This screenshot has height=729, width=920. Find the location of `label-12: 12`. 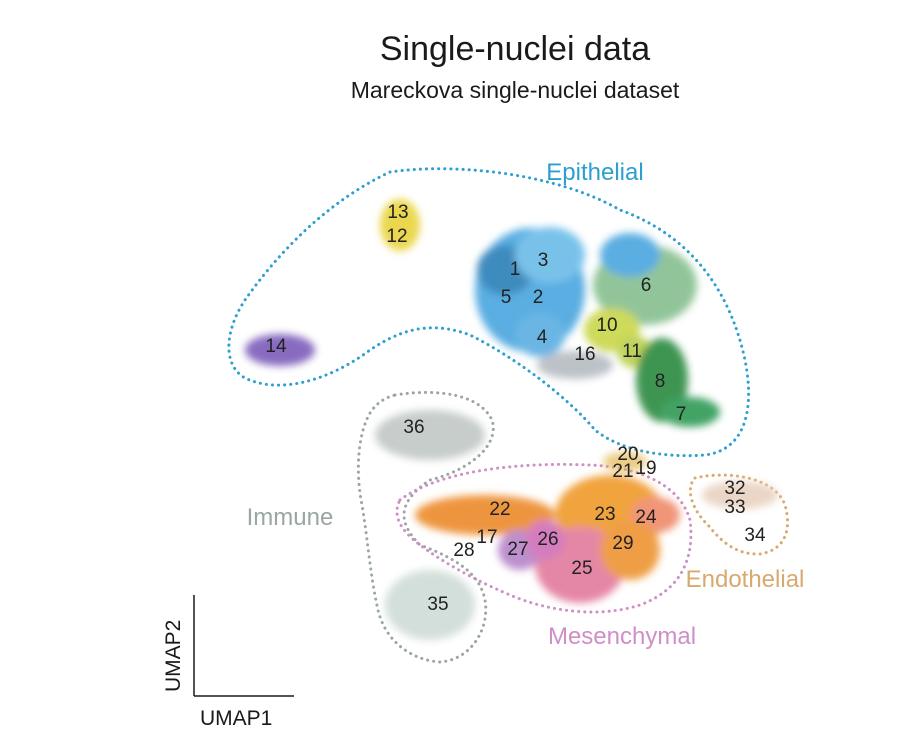

label-12: 12 is located at coordinates (396, 236).